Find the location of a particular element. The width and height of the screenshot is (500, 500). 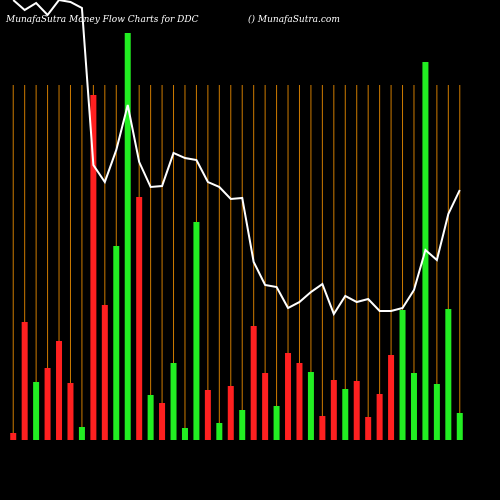

chart-subtitle: () MunafaSutra.com is located at coordinates (294, 19).